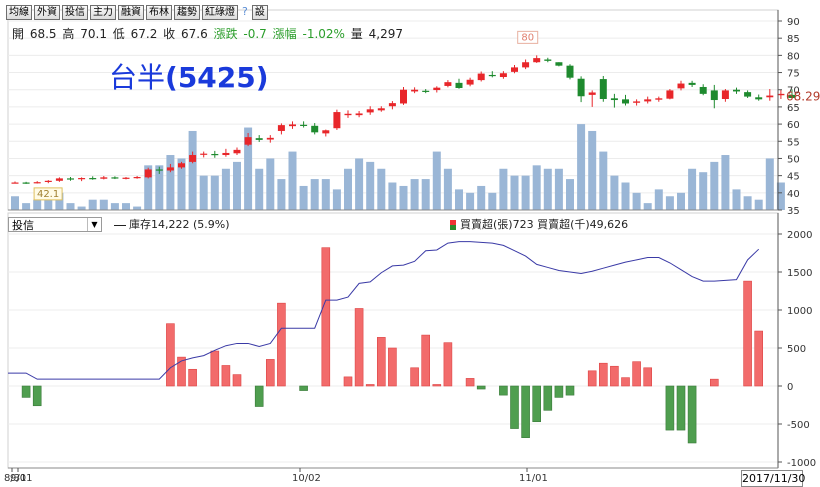 Image resolution: width=820 pixels, height=487 pixels. Describe the element at coordinates (793, 177) in the screenshot. I see `price-tick-label: 45` at that location.